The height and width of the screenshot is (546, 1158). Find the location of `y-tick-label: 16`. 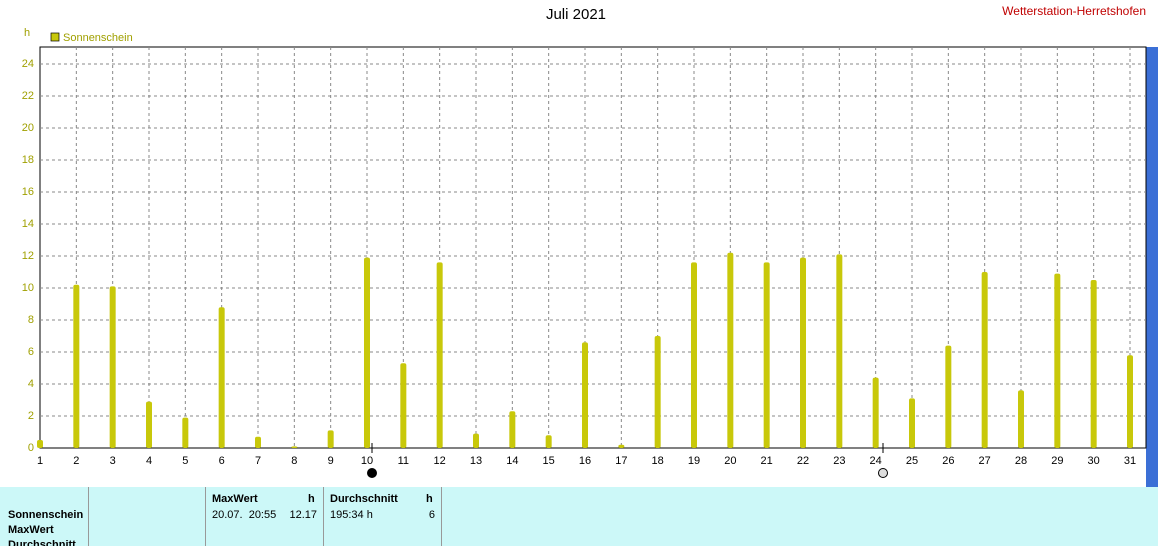

y-tick-label: 16 is located at coordinates (28, 192).